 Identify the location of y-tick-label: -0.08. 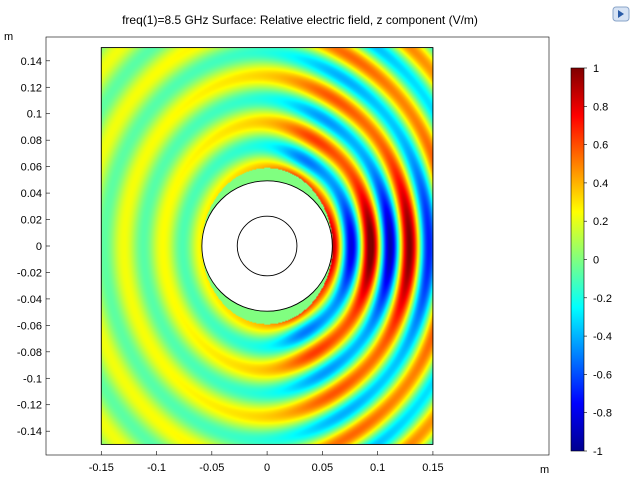
(29, 353).